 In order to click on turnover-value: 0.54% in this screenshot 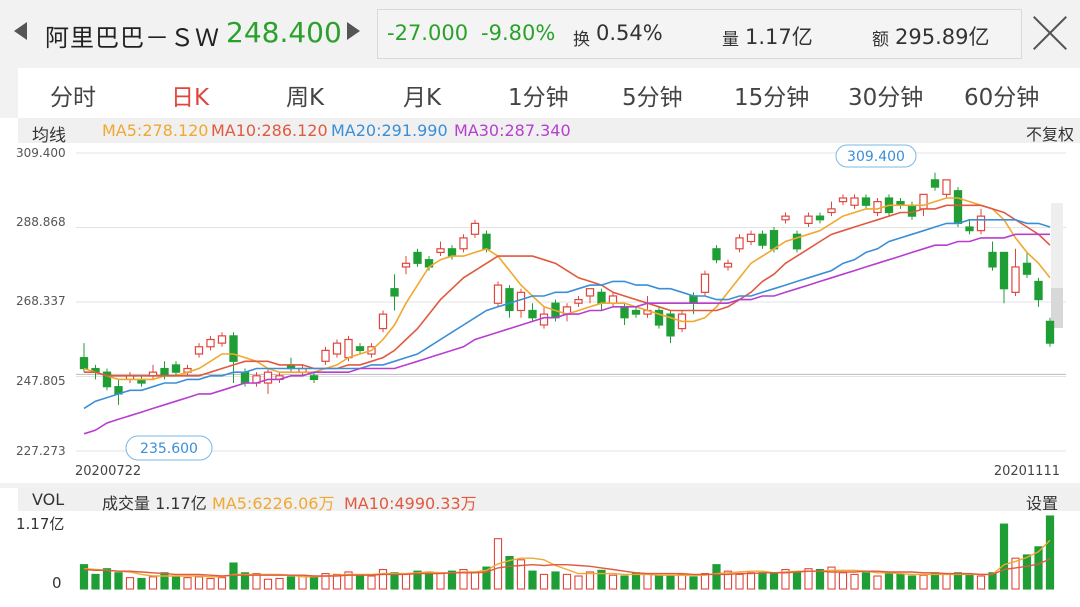, I will do `click(629, 33)`.